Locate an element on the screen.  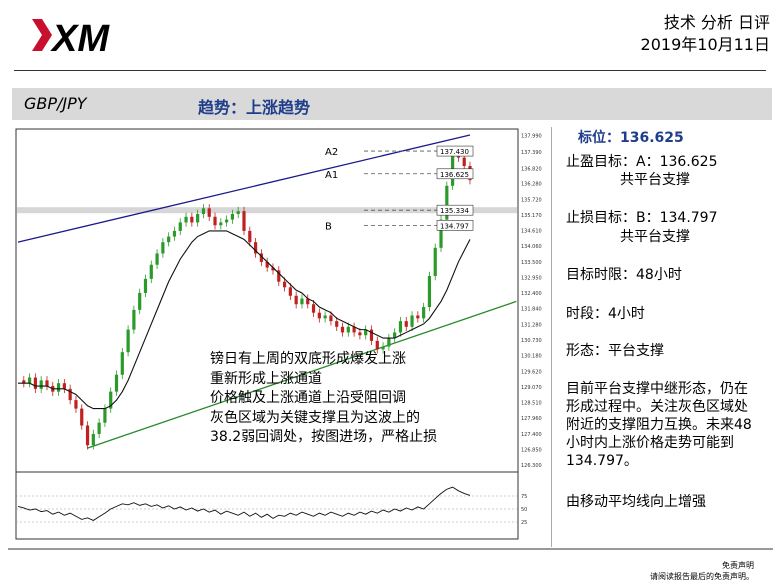
target-level: 标位：136.625 is located at coordinates (631, 138).